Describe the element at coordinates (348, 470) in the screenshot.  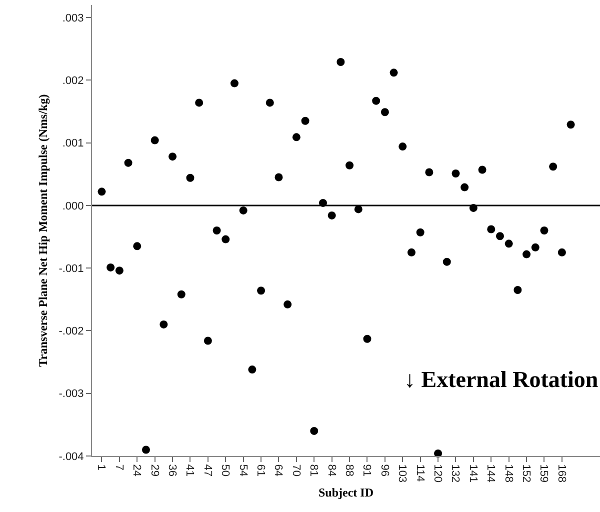
I see `x-tick-label: 88` at that location.